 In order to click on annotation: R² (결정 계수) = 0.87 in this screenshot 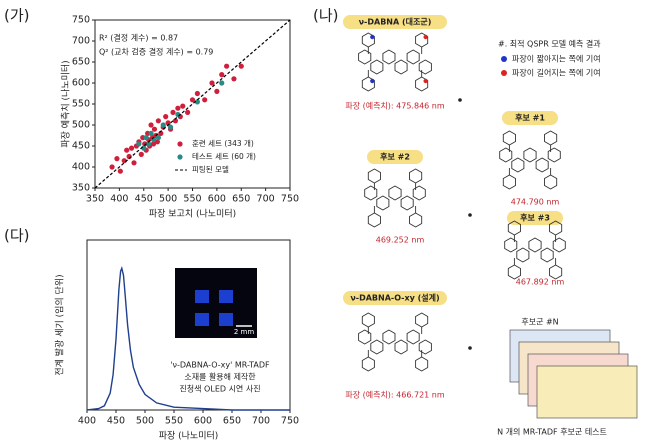, I will do `click(138, 38)`.